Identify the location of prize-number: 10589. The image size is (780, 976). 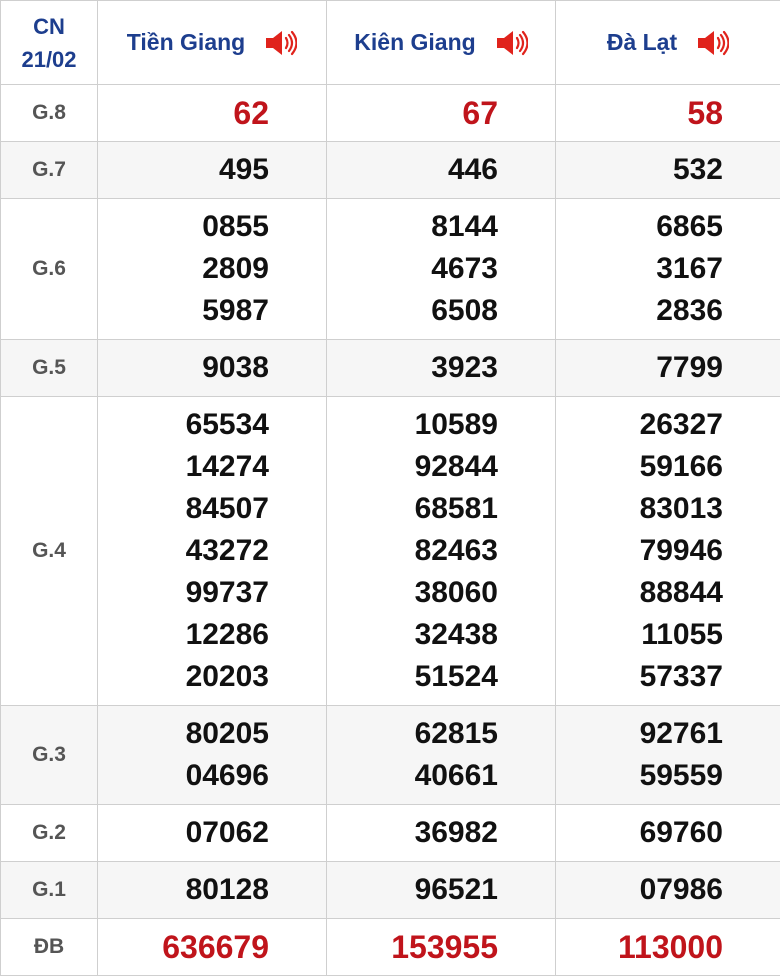
(412, 425).